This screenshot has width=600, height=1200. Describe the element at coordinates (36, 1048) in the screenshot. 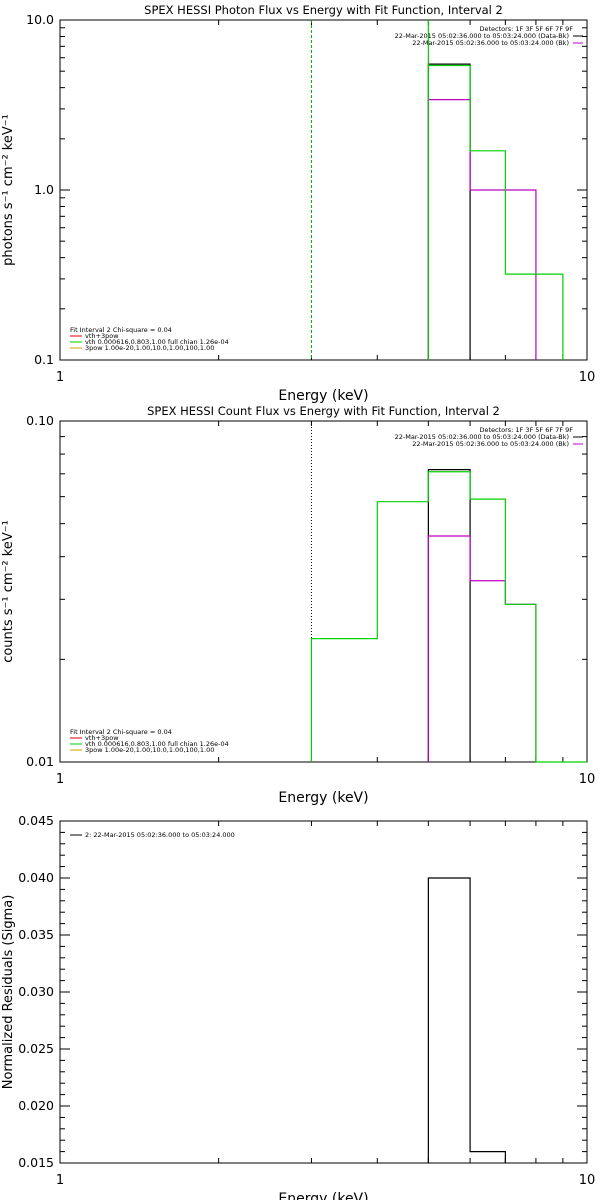

I see `y-tick-label: 0.025` at that location.